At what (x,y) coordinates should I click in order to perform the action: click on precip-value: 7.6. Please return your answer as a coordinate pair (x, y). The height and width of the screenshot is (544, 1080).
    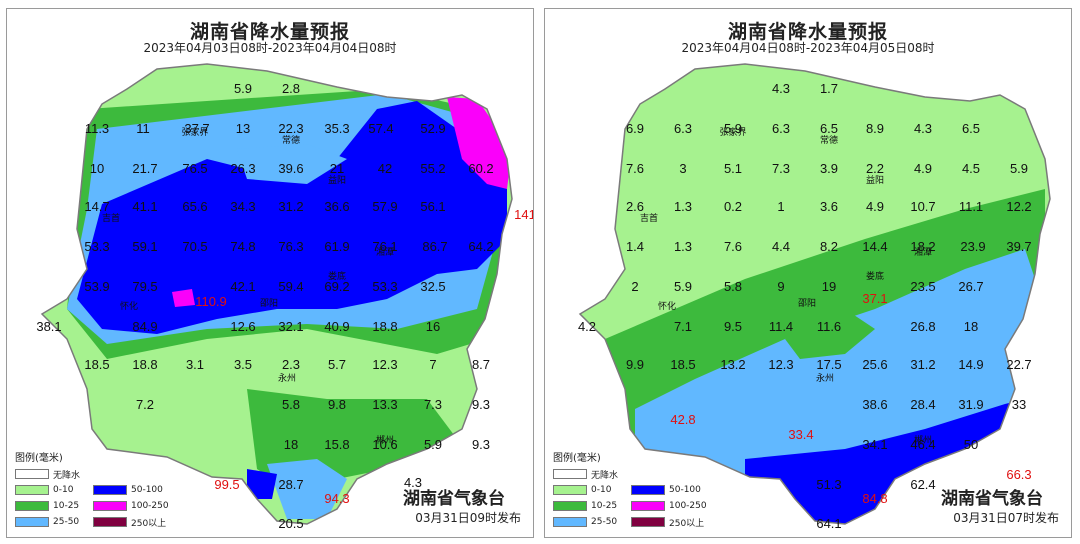
    Looking at the image, I should click on (635, 168).